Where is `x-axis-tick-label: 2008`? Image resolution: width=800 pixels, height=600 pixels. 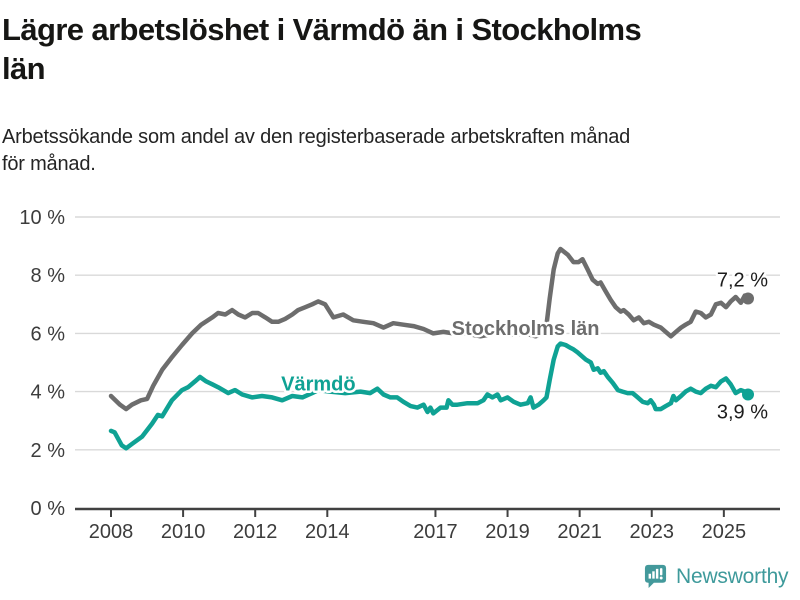
x-axis-tick-label: 2008 is located at coordinates (111, 532).